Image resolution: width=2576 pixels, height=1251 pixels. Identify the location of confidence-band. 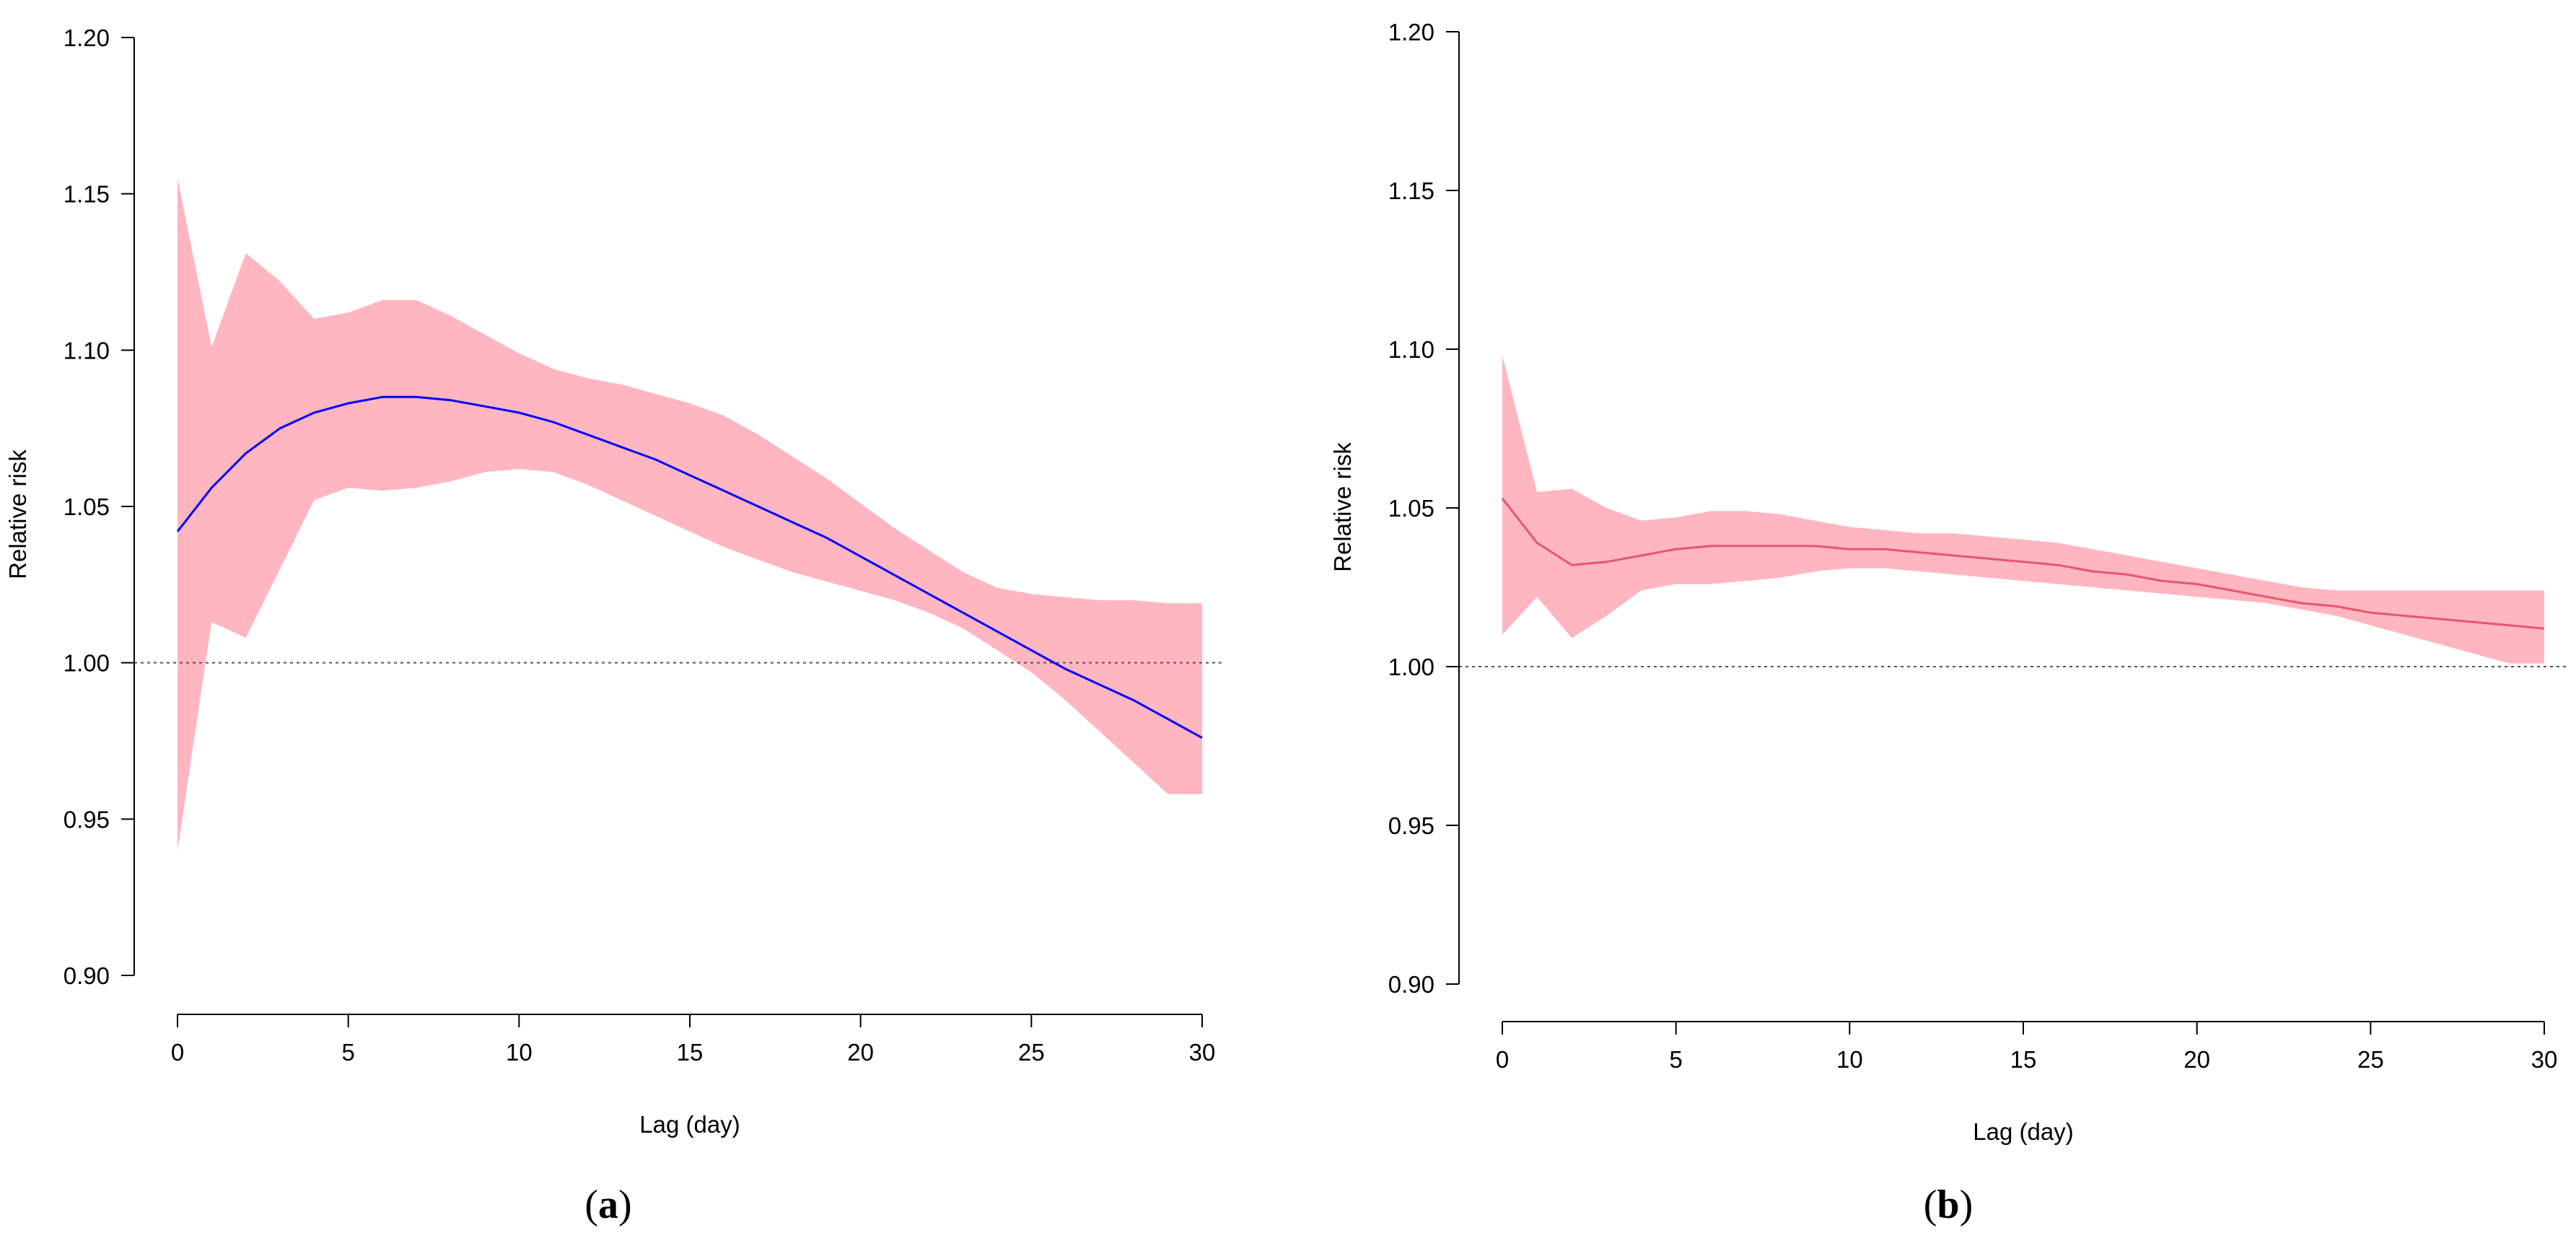
(2023, 509).